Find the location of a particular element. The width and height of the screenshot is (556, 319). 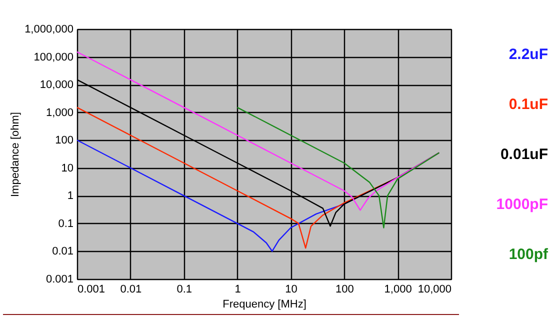

y-tick-label: 100,000 is located at coordinates (54, 57).